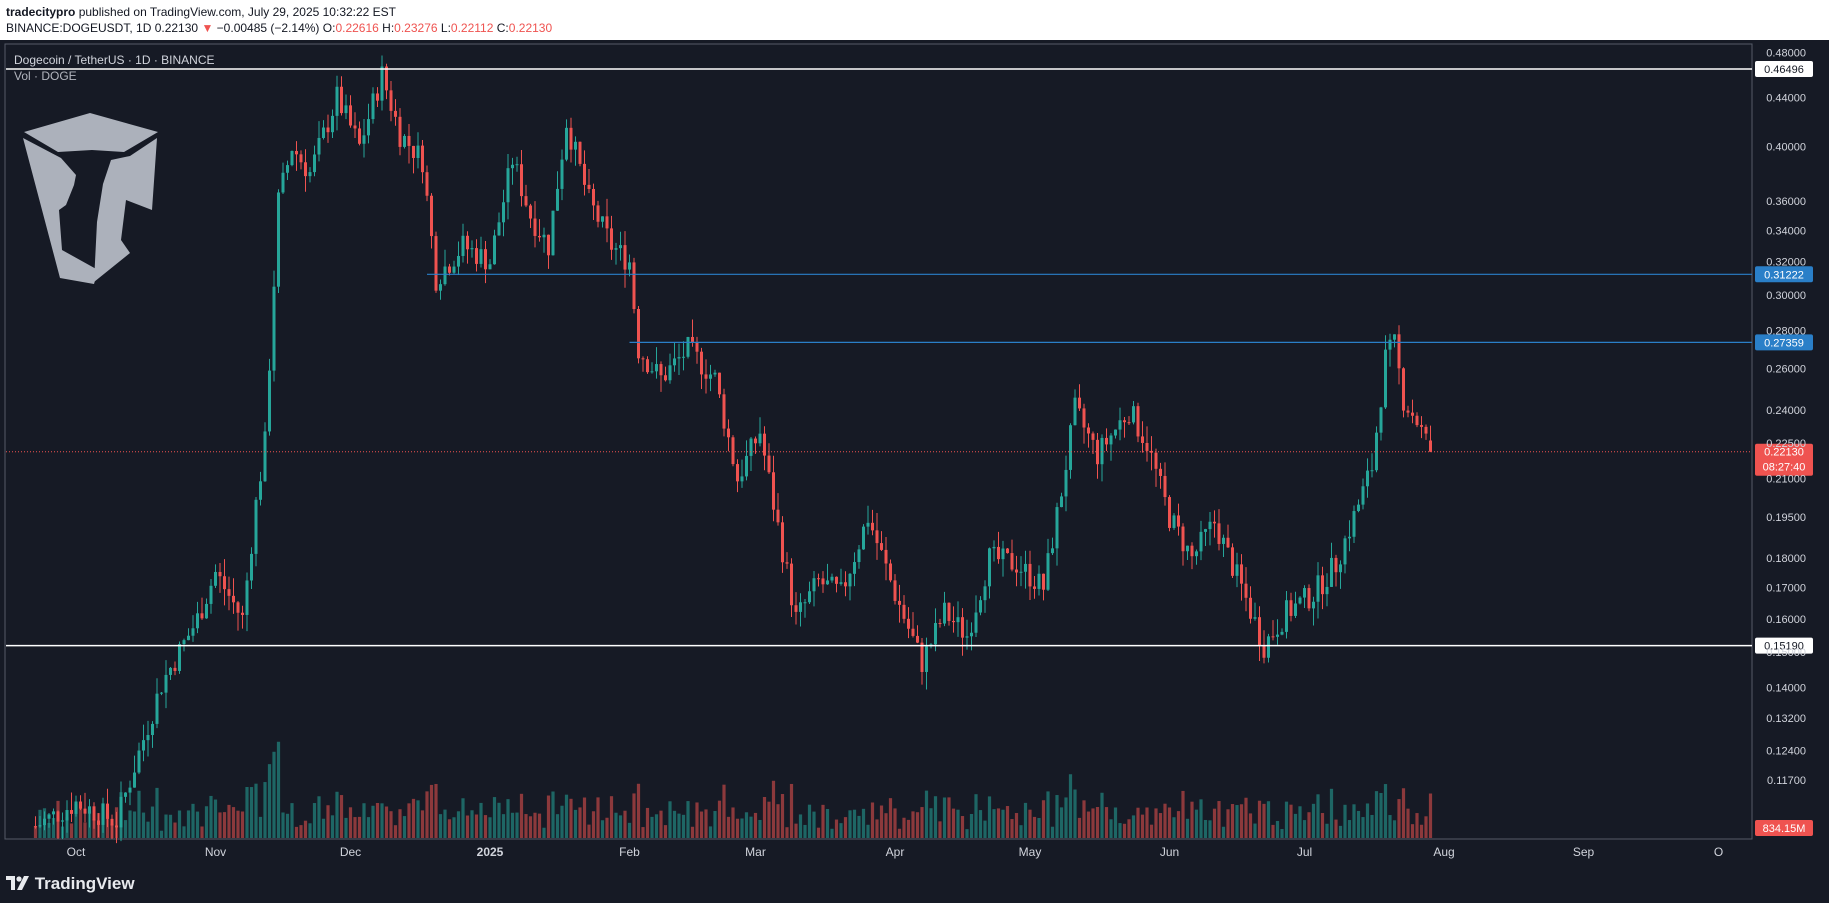 The height and width of the screenshot is (903, 1829). I want to click on price-tick-label: 0.36000, so click(1786, 202).